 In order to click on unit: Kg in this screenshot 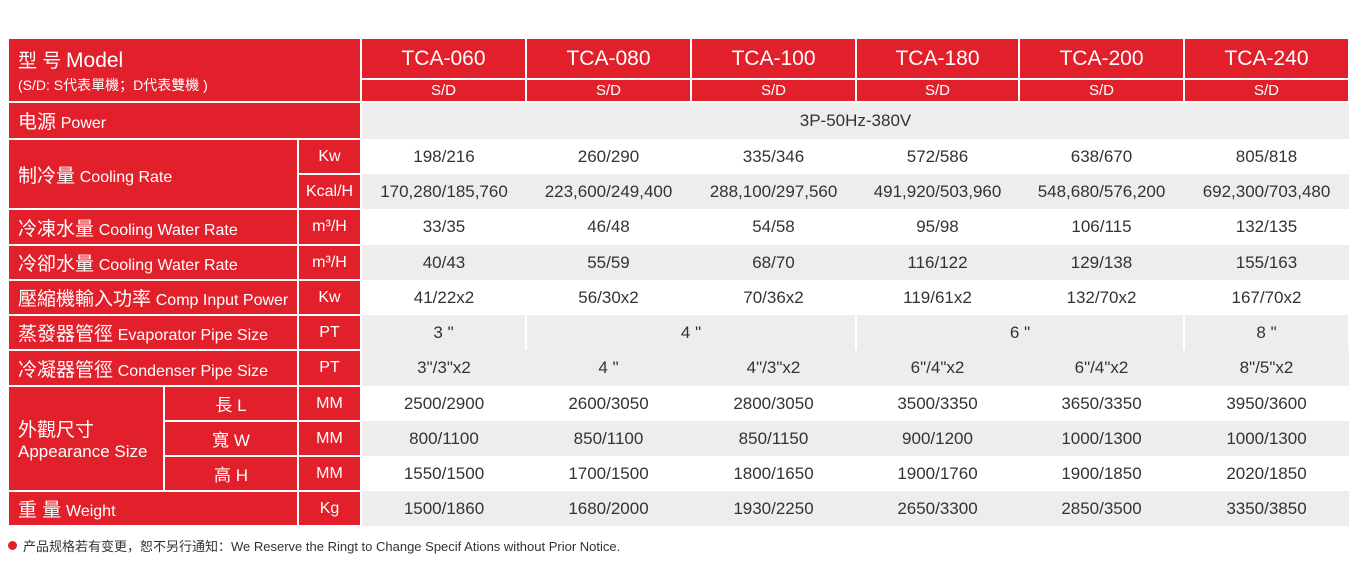, I will do `click(329, 508)`.